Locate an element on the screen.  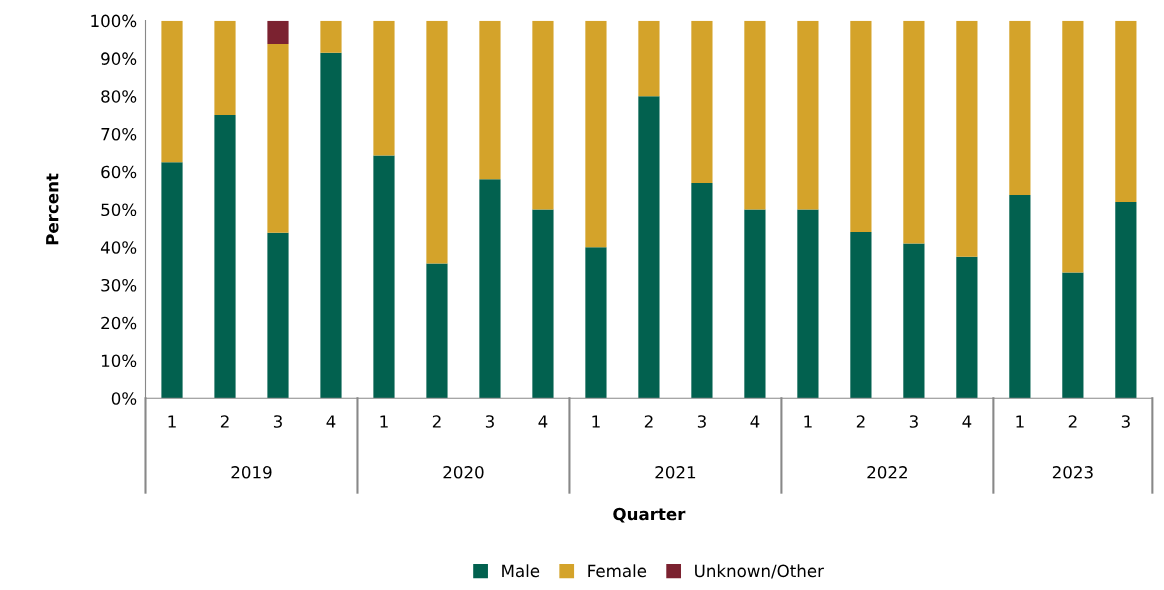
y-tick-label: 100% is located at coordinates (114, 21).